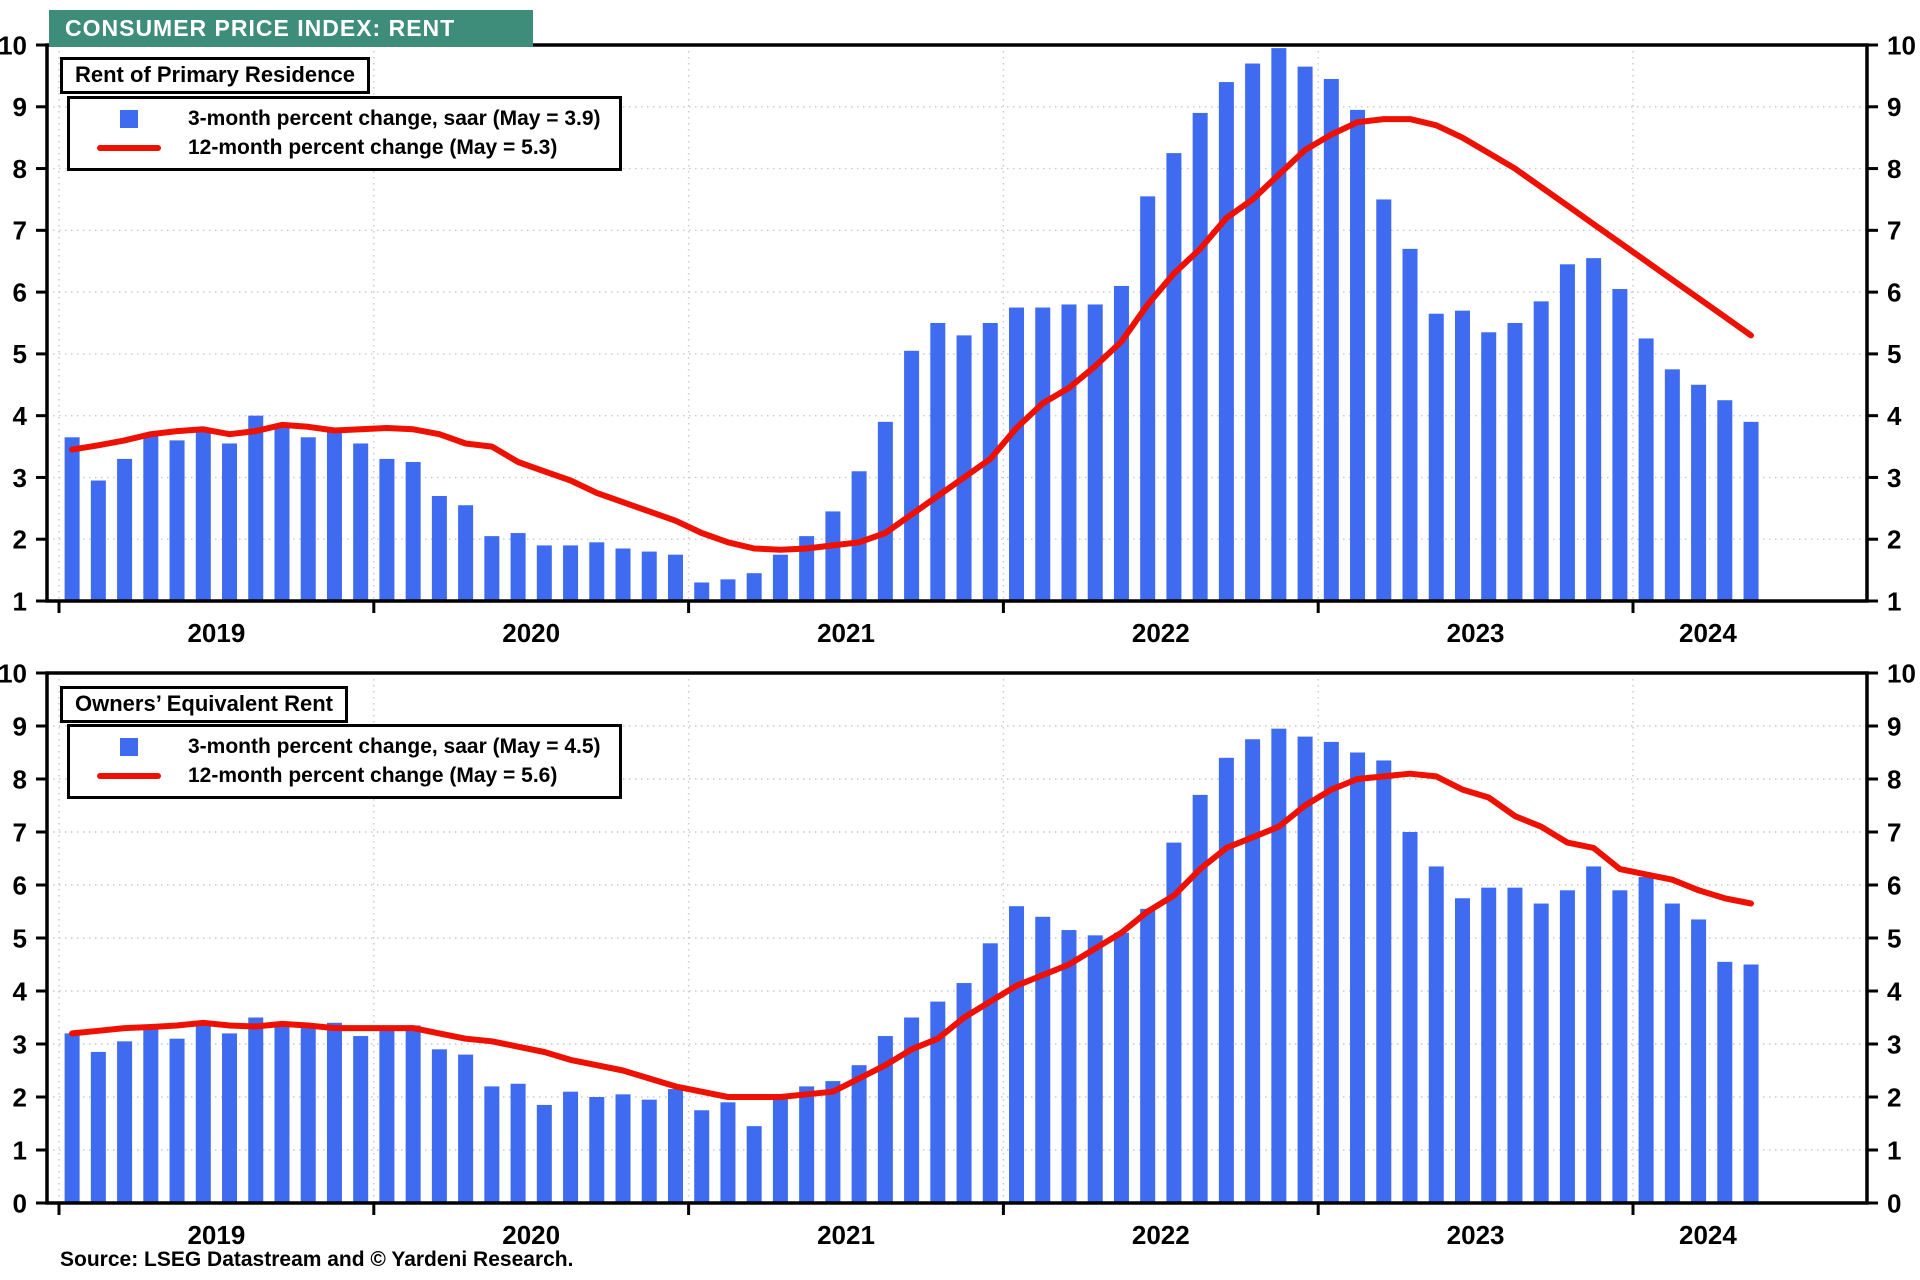 Image resolution: width=1920 pixels, height=1280 pixels. Describe the element at coordinates (20, 1203) in the screenshot. I see `y-tick-label: 0` at that location.